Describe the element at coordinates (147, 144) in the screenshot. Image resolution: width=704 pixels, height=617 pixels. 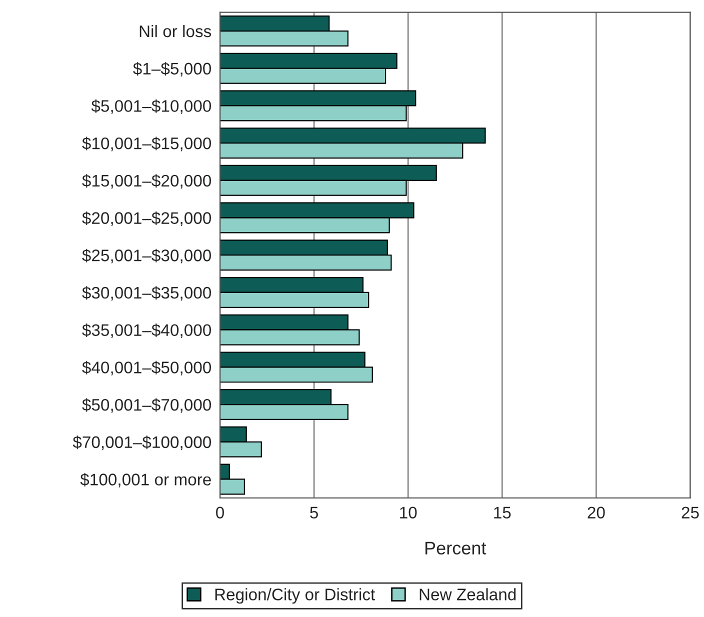
I see `y-tick-label: $10,001–$15,000` at that location.